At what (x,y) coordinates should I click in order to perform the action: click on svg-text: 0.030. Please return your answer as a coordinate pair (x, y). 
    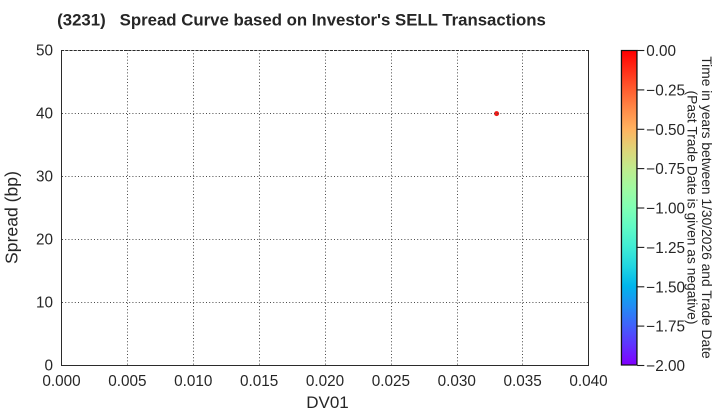
    Looking at the image, I should click on (457, 381).